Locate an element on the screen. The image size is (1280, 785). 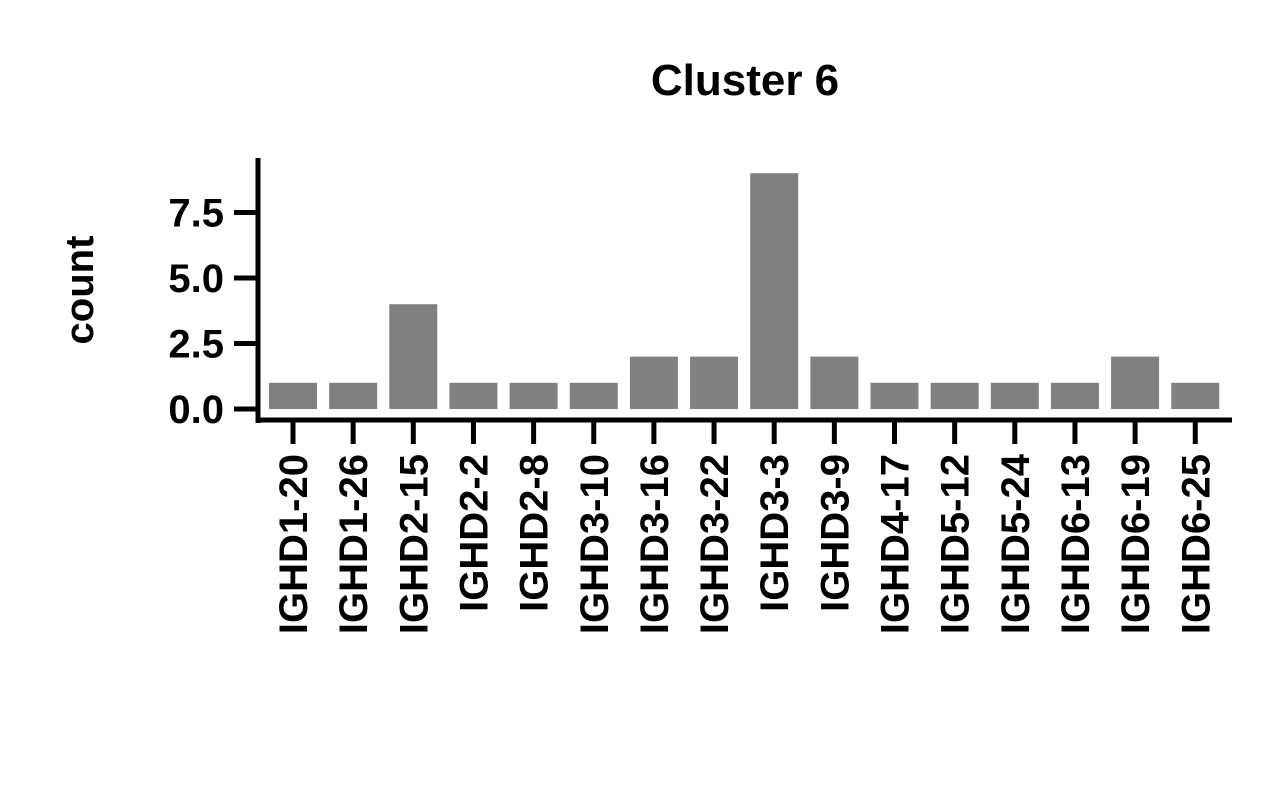
x-tick-label: IGHD5-24 is located at coordinates (1016, 543).